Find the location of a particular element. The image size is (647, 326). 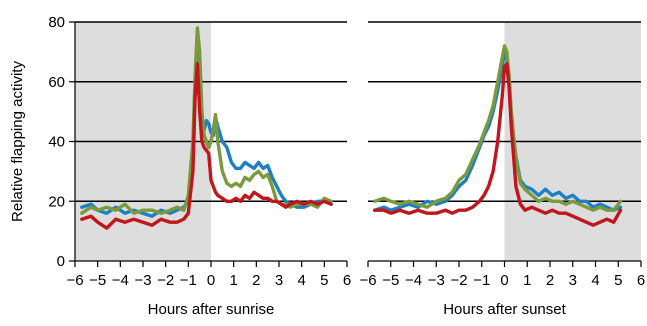

panel-left-x-tick-label: −6 is located at coordinates (74, 280).